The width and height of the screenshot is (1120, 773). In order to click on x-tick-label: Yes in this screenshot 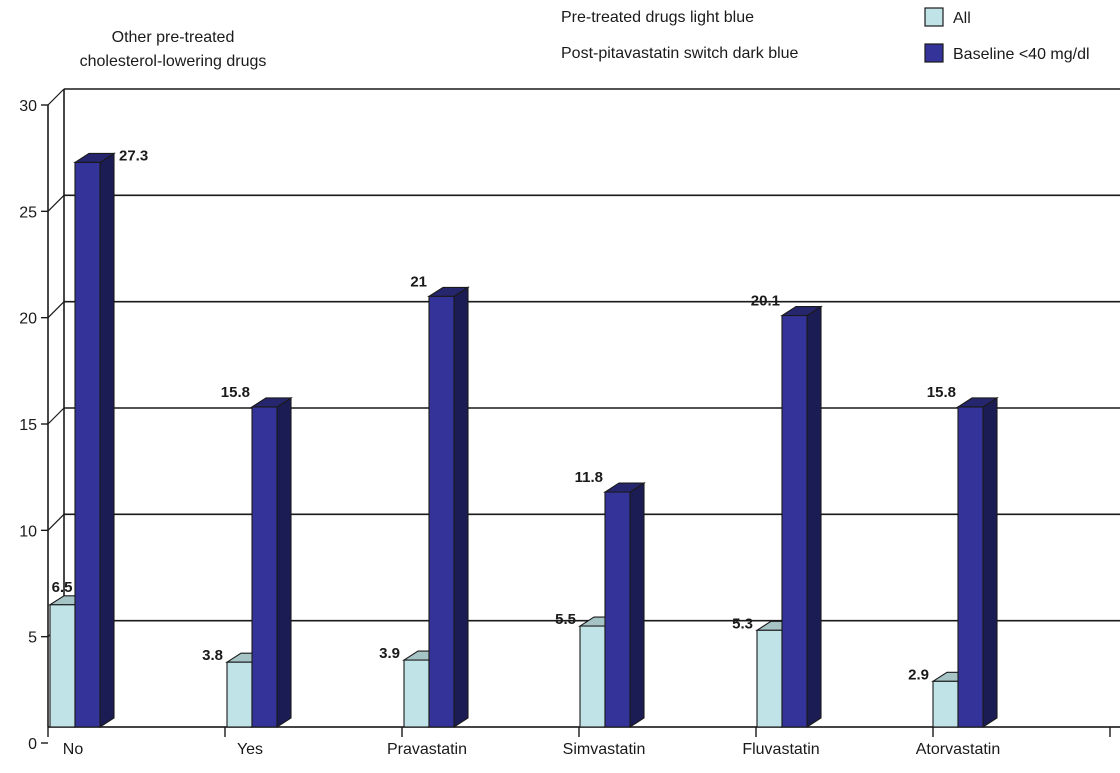, I will do `click(250, 749)`.